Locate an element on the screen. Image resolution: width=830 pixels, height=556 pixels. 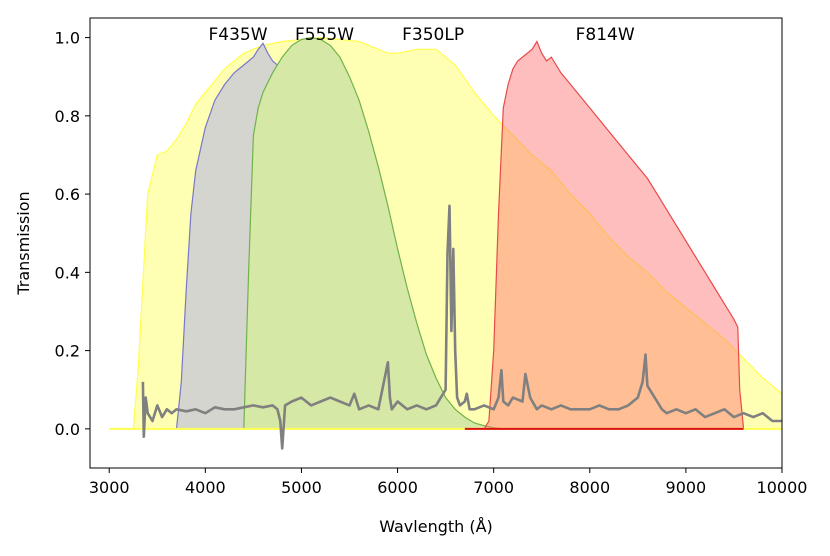
band-labels: F350LP F435W F555W F814W is located at coordinates (421, 35).